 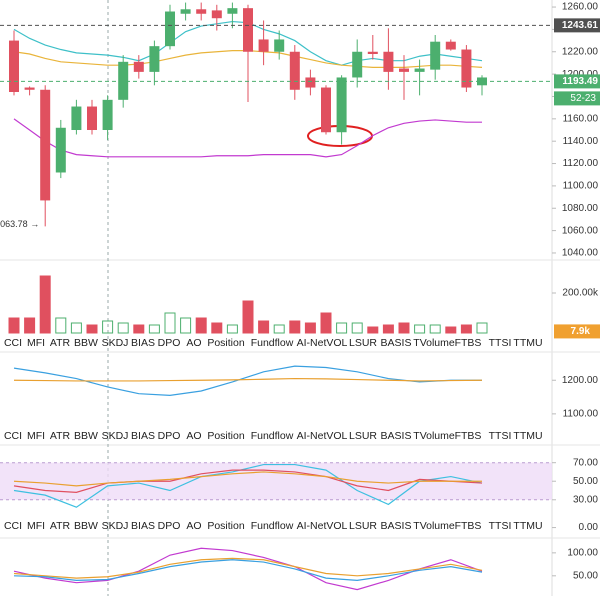 What do you see at coordinates (581, 118) in the screenshot?
I see `y-tick-label: 1160.00` at bounding box center [581, 118].